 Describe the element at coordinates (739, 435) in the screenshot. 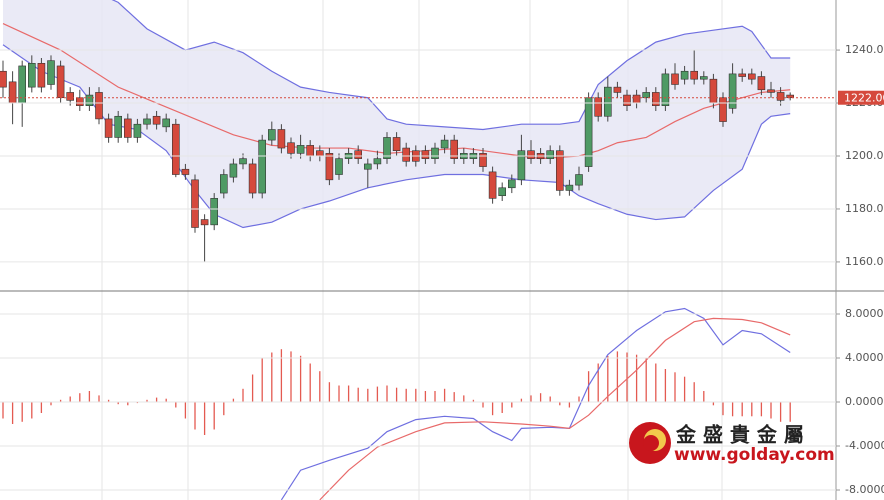

I see `brand: 金 盛 貴 金 屬` at that location.